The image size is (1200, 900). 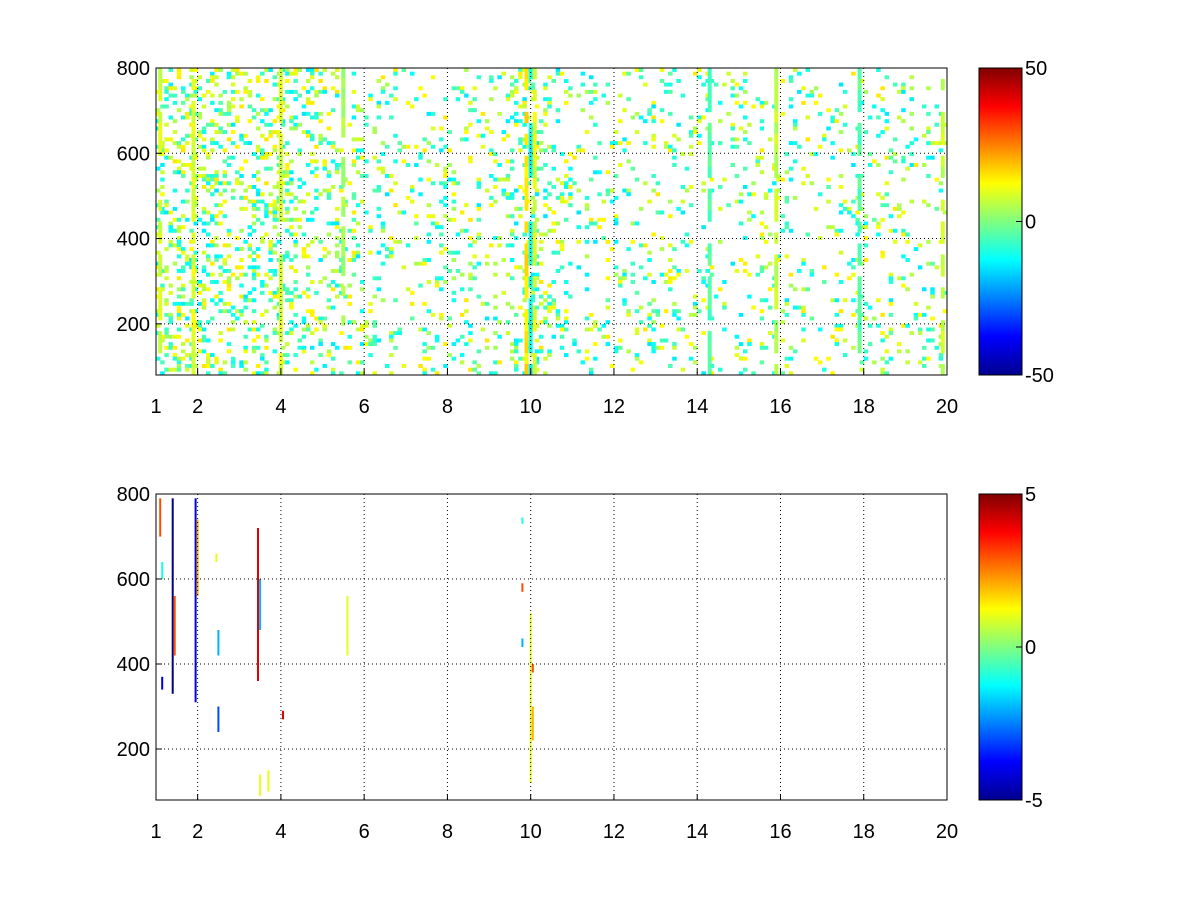 I want to click on x-tick-label: 6, so click(x=364, y=407).